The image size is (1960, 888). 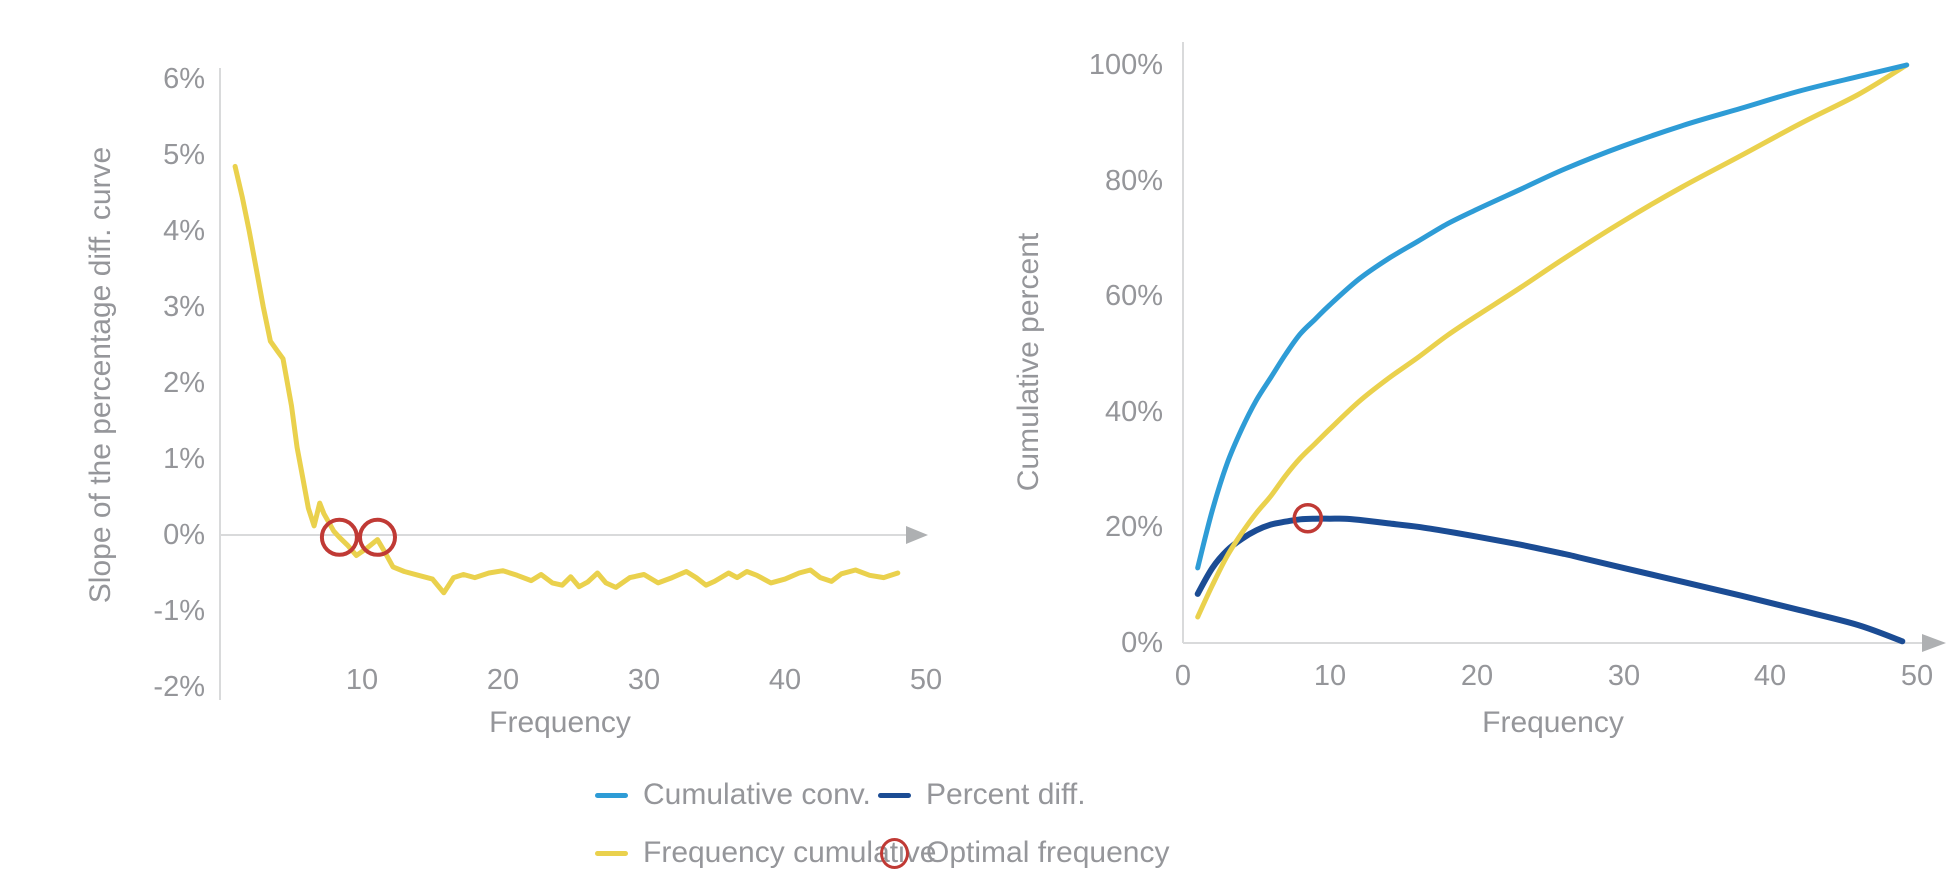 What do you see at coordinates (1477, 676) in the screenshot?
I see `right-x-tick: 20` at bounding box center [1477, 676].